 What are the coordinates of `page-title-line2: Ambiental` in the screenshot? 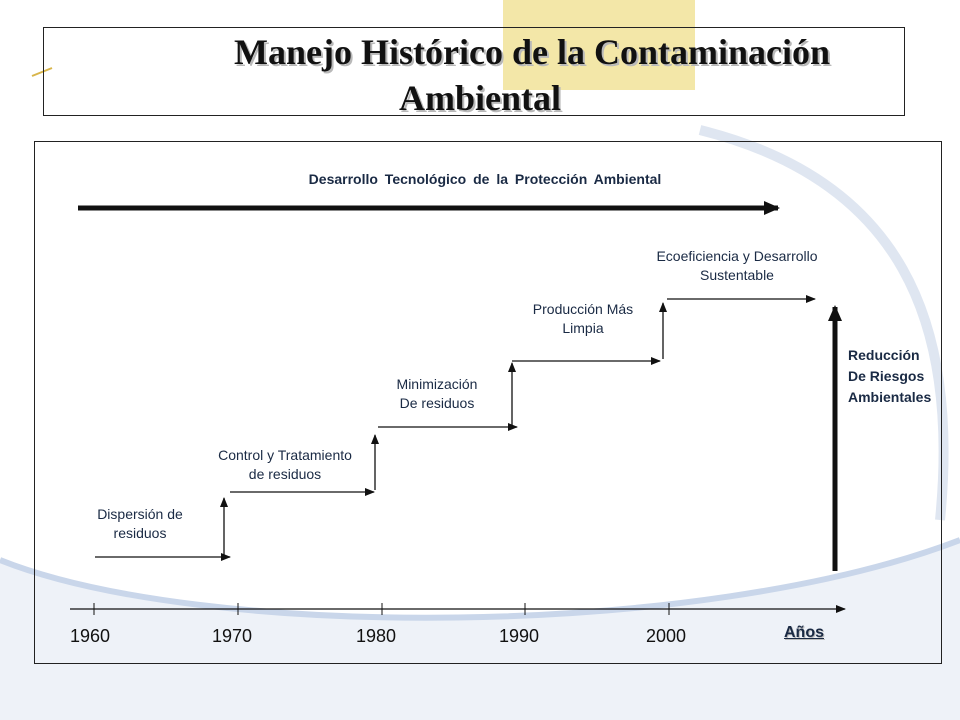 It's located at (480, 98).